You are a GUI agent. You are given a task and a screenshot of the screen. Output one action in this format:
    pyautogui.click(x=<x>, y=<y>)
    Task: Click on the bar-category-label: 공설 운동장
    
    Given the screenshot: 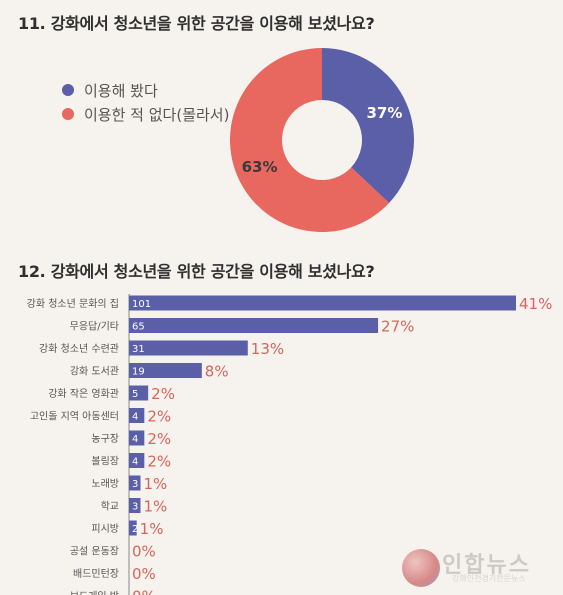 What is the action you would take?
    pyautogui.click(x=94, y=552)
    